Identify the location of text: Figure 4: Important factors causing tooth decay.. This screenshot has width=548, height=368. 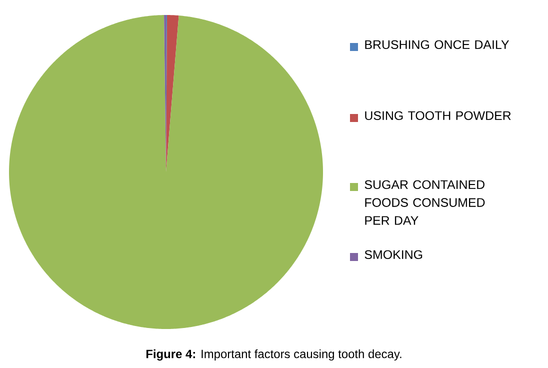
(274, 355).